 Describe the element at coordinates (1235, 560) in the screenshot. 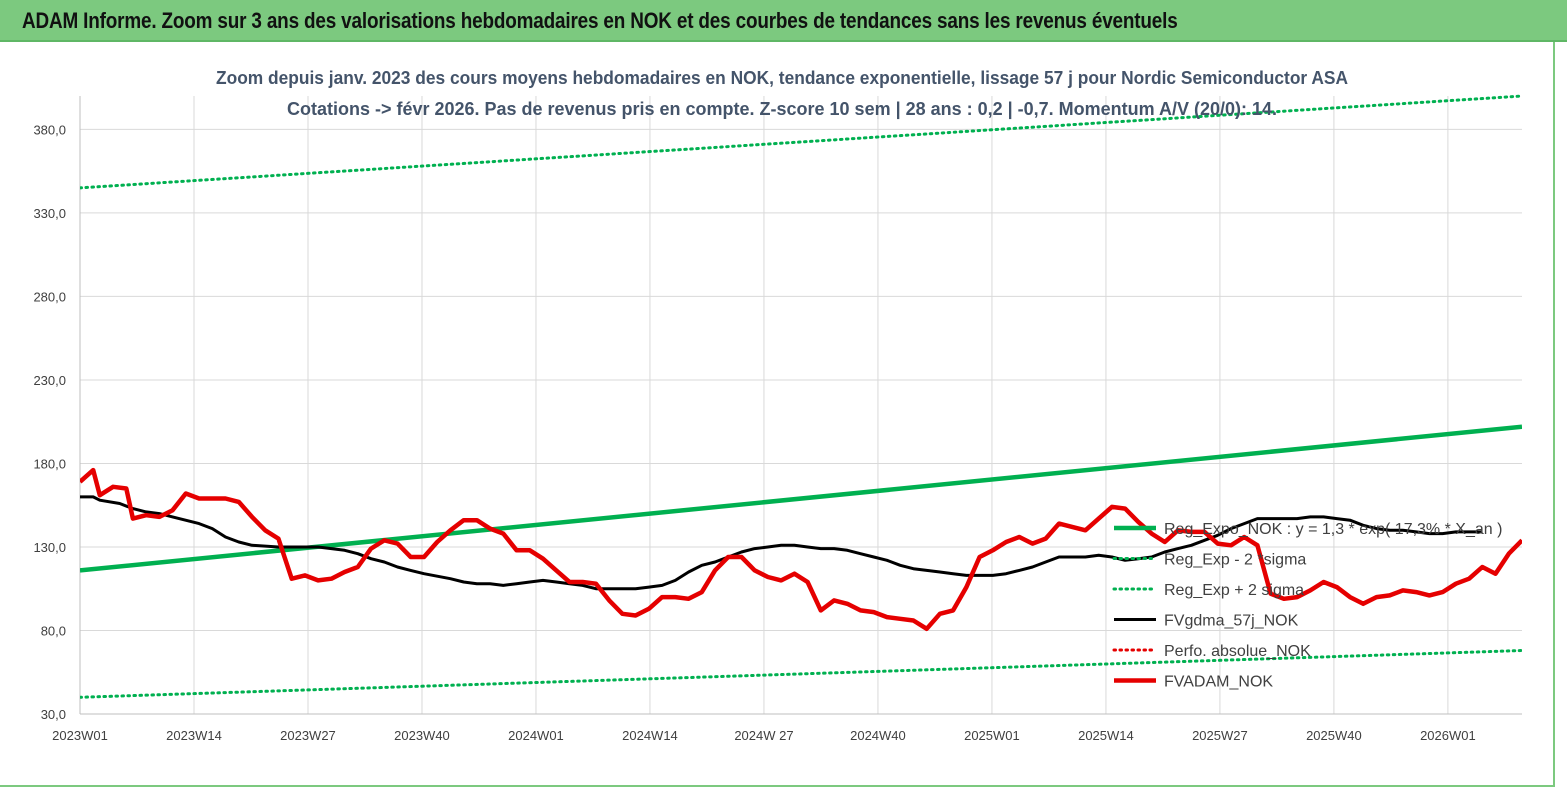

I see `legend-label: Reg_Exp - 2 *sigma` at that location.